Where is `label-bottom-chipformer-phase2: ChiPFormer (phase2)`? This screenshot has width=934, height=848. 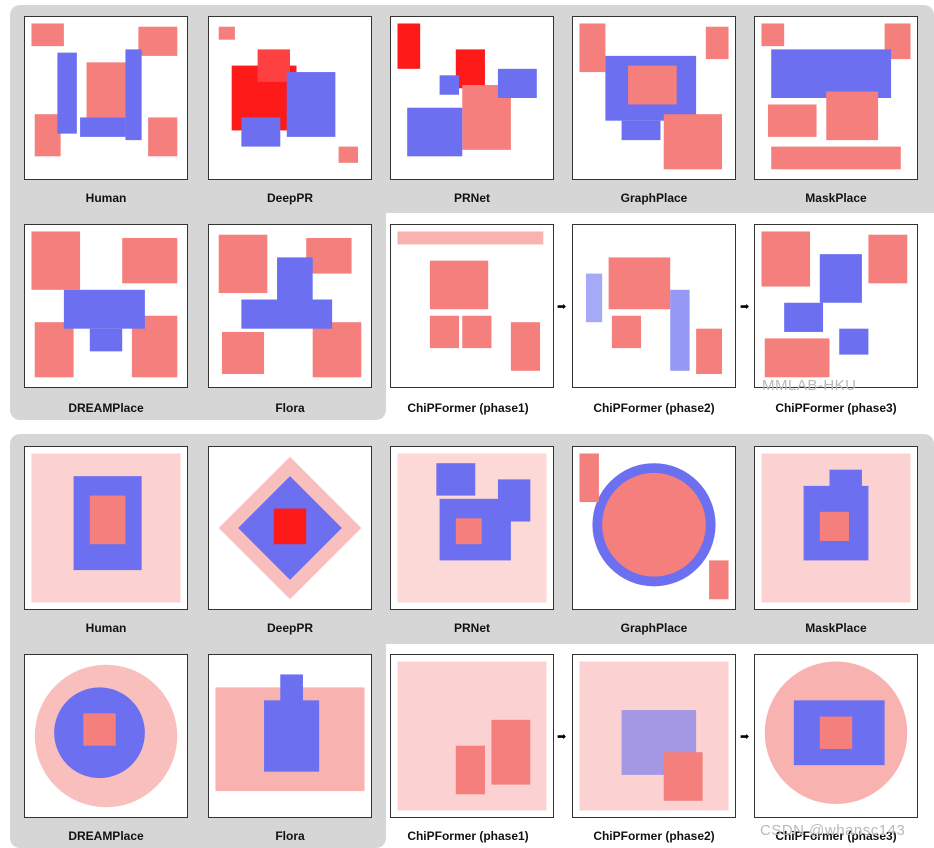
label-bottom-chipformer-phase2: ChiPFormer (phase2) is located at coordinates (654, 836).